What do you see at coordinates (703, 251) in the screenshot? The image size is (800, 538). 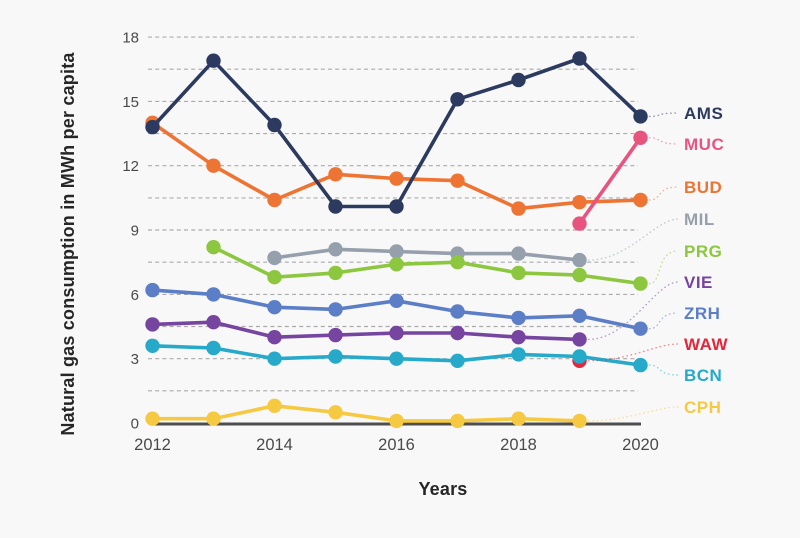 I see `series-label-PRG: PRG` at bounding box center [703, 251].